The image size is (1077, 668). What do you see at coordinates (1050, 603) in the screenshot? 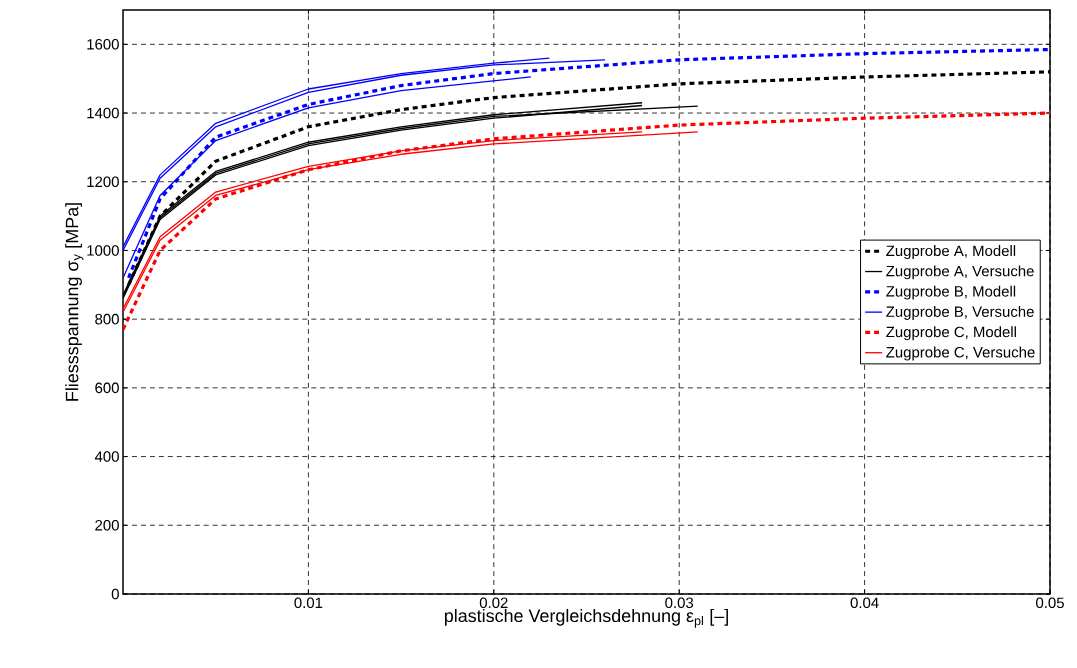
I see `x-tick-label: 0.05` at bounding box center [1050, 603].